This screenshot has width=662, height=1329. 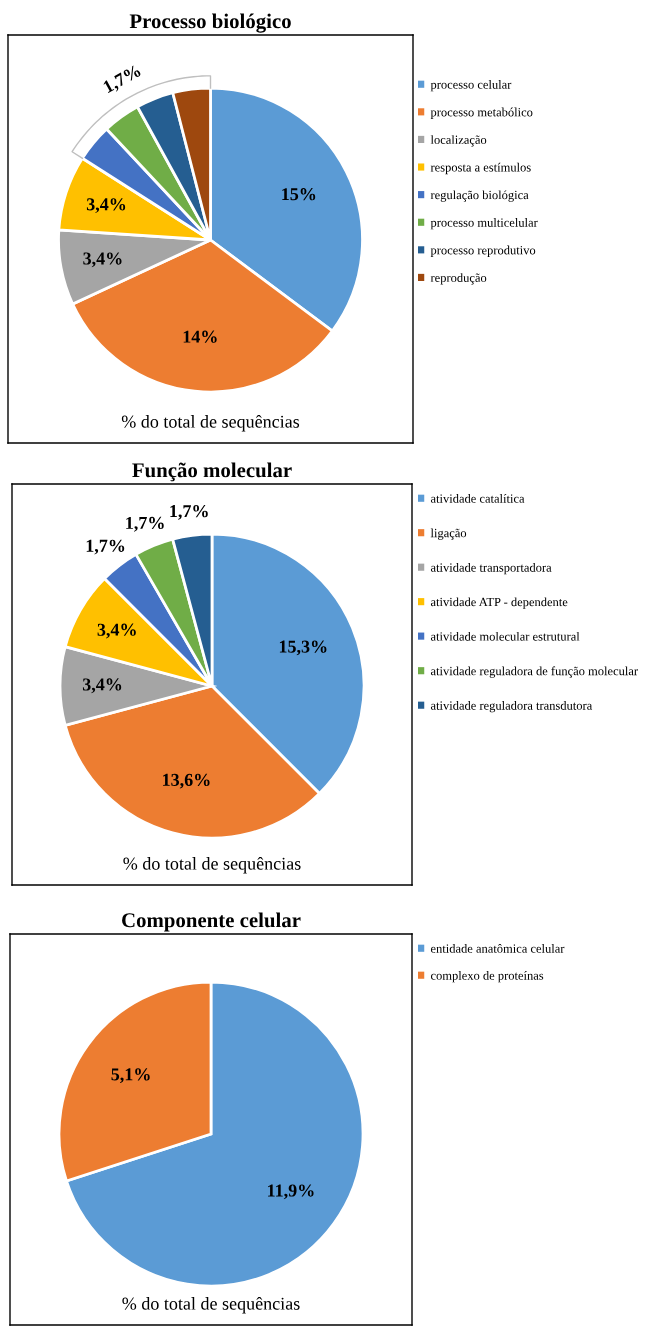 What do you see at coordinates (212, 472) in the screenshot?
I see `chart-title: Função molecular` at bounding box center [212, 472].